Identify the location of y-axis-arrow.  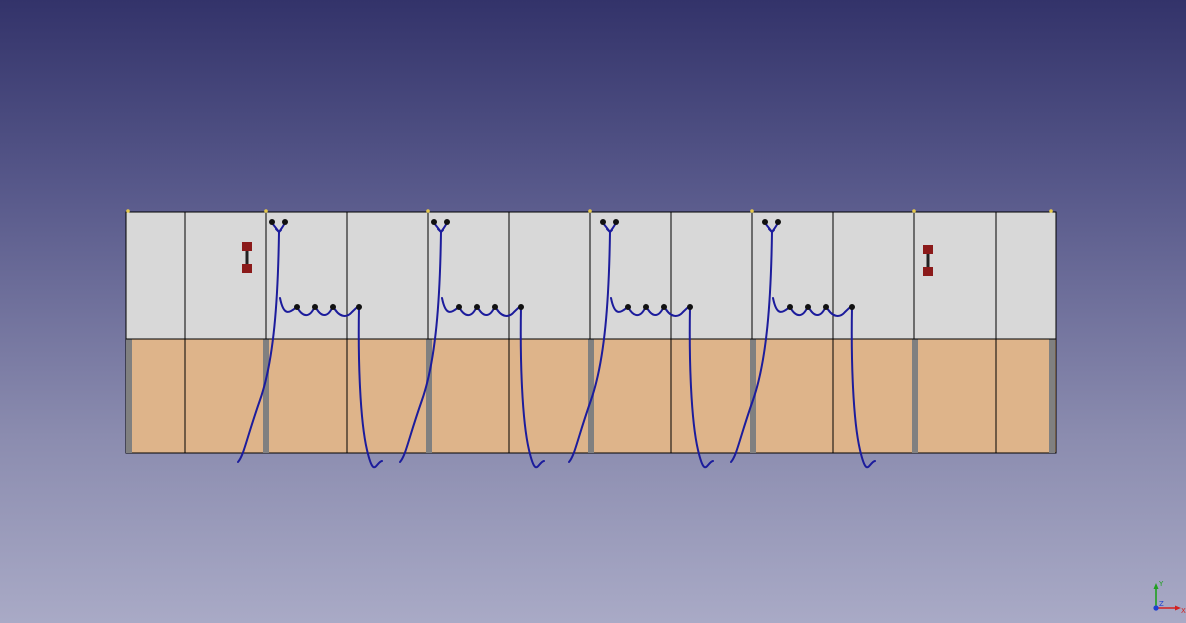
(1156, 586).